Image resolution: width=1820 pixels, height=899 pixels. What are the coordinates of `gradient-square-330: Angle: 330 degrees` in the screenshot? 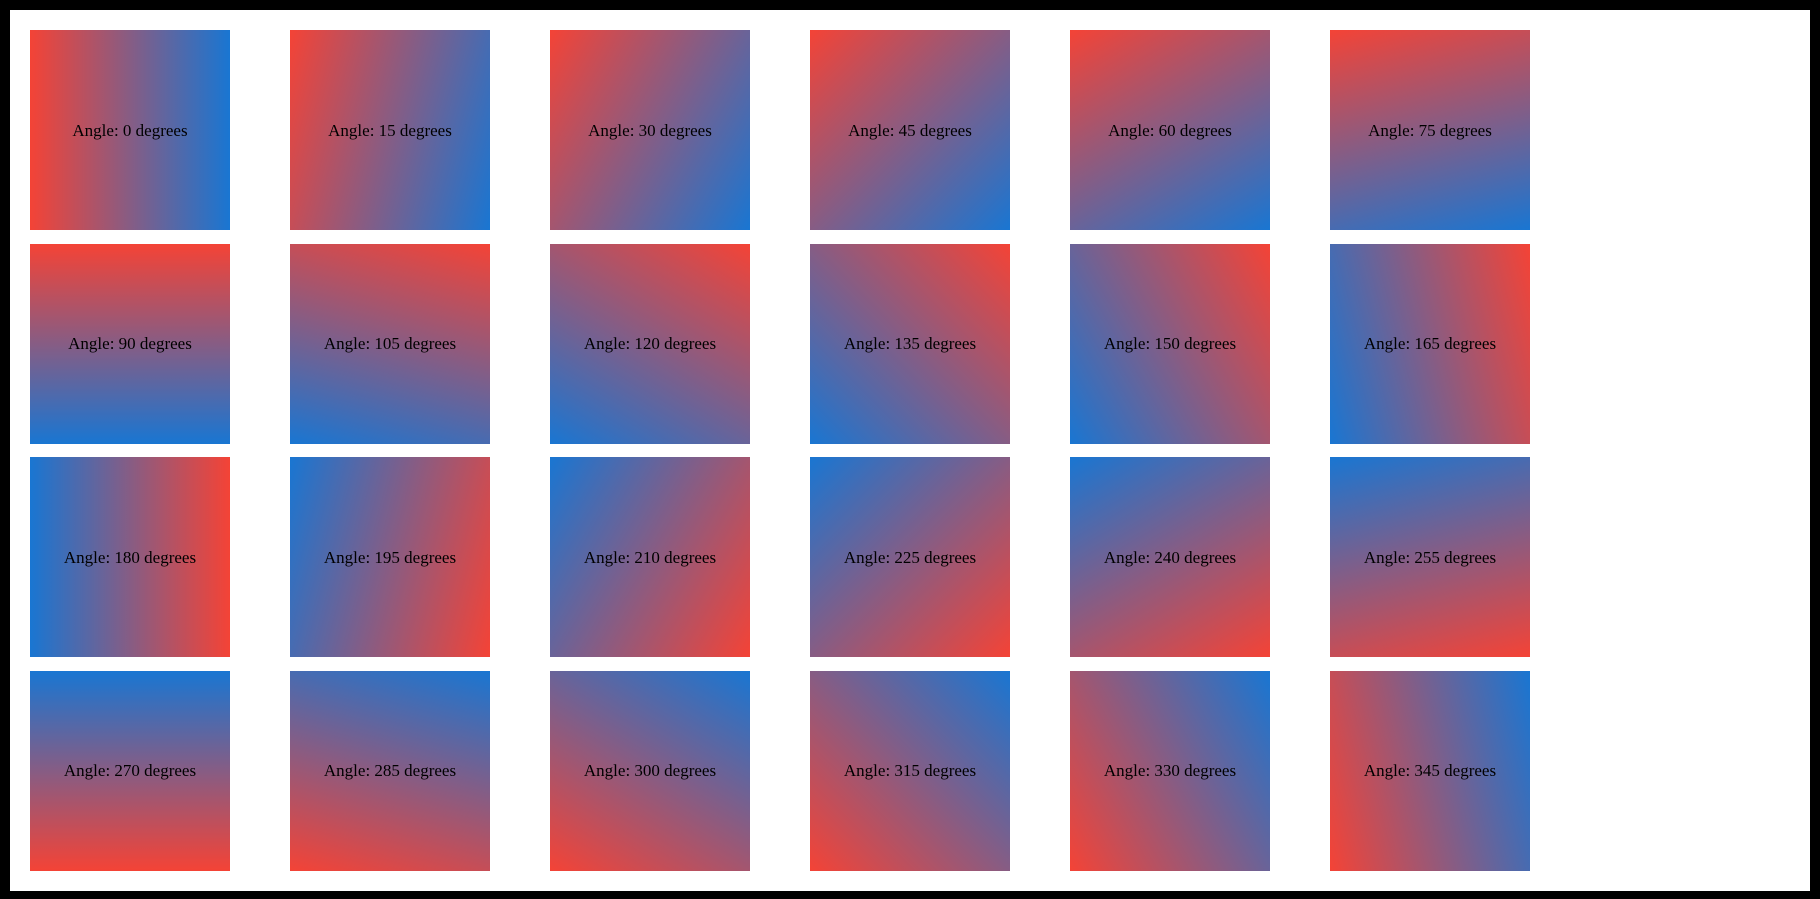 It's located at (1170, 770).